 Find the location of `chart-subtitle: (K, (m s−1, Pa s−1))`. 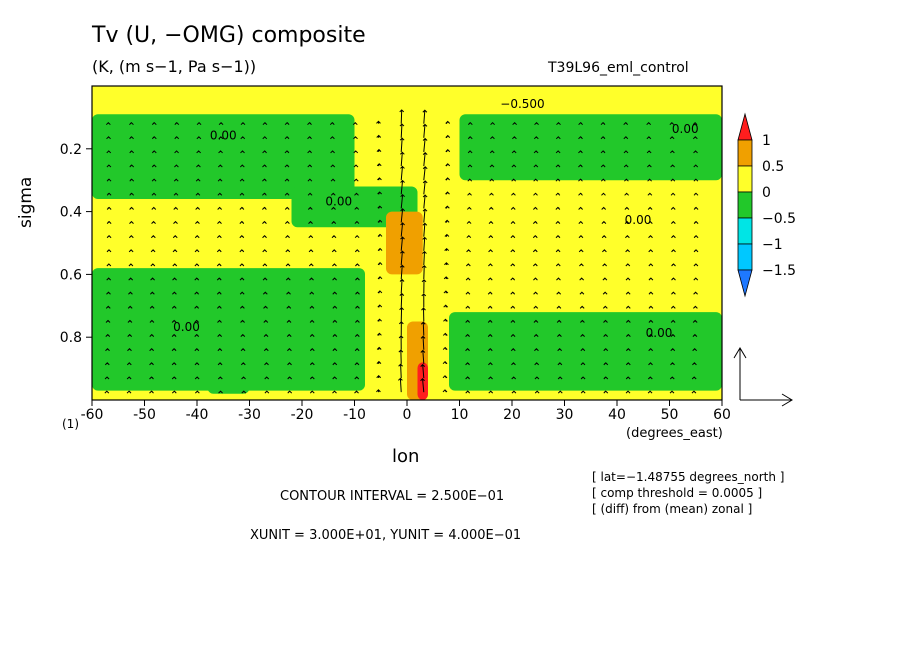

chart-subtitle: (K, (m s−1, Pa s−1)) is located at coordinates (174, 66).